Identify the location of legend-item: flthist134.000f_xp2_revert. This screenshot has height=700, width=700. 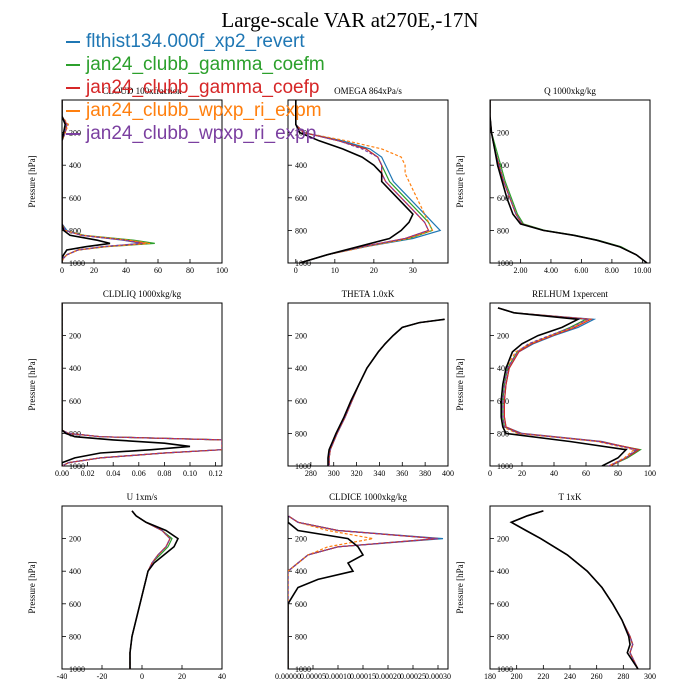
(195, 41).